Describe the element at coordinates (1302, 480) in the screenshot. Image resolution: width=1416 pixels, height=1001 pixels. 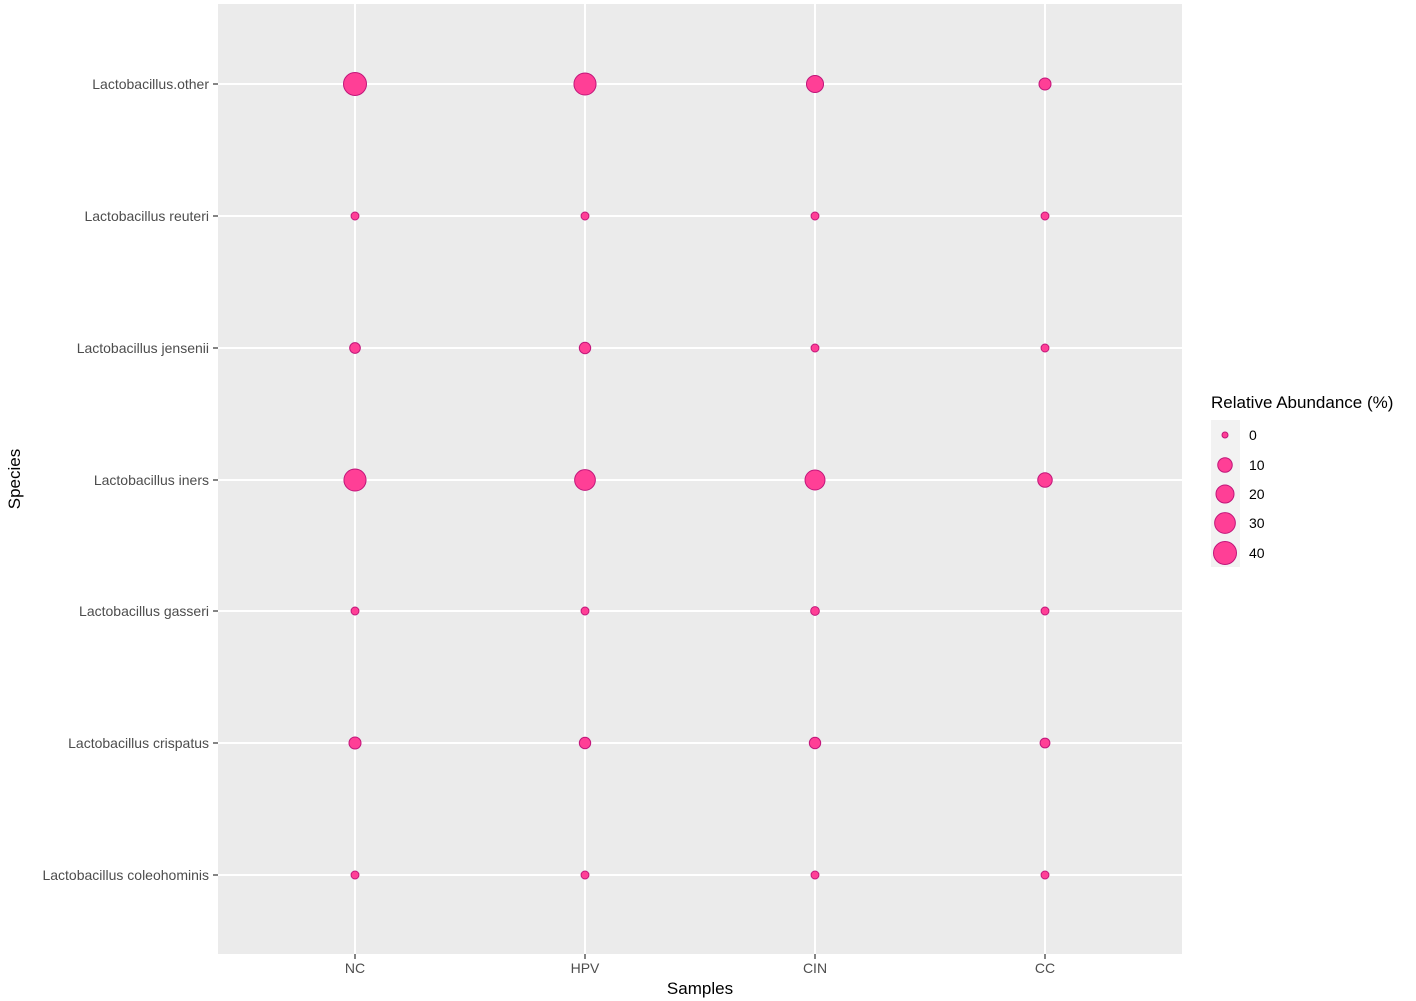
I see `size-legend: Relative Abundance (%) 0 10 20 30 40` at that location.